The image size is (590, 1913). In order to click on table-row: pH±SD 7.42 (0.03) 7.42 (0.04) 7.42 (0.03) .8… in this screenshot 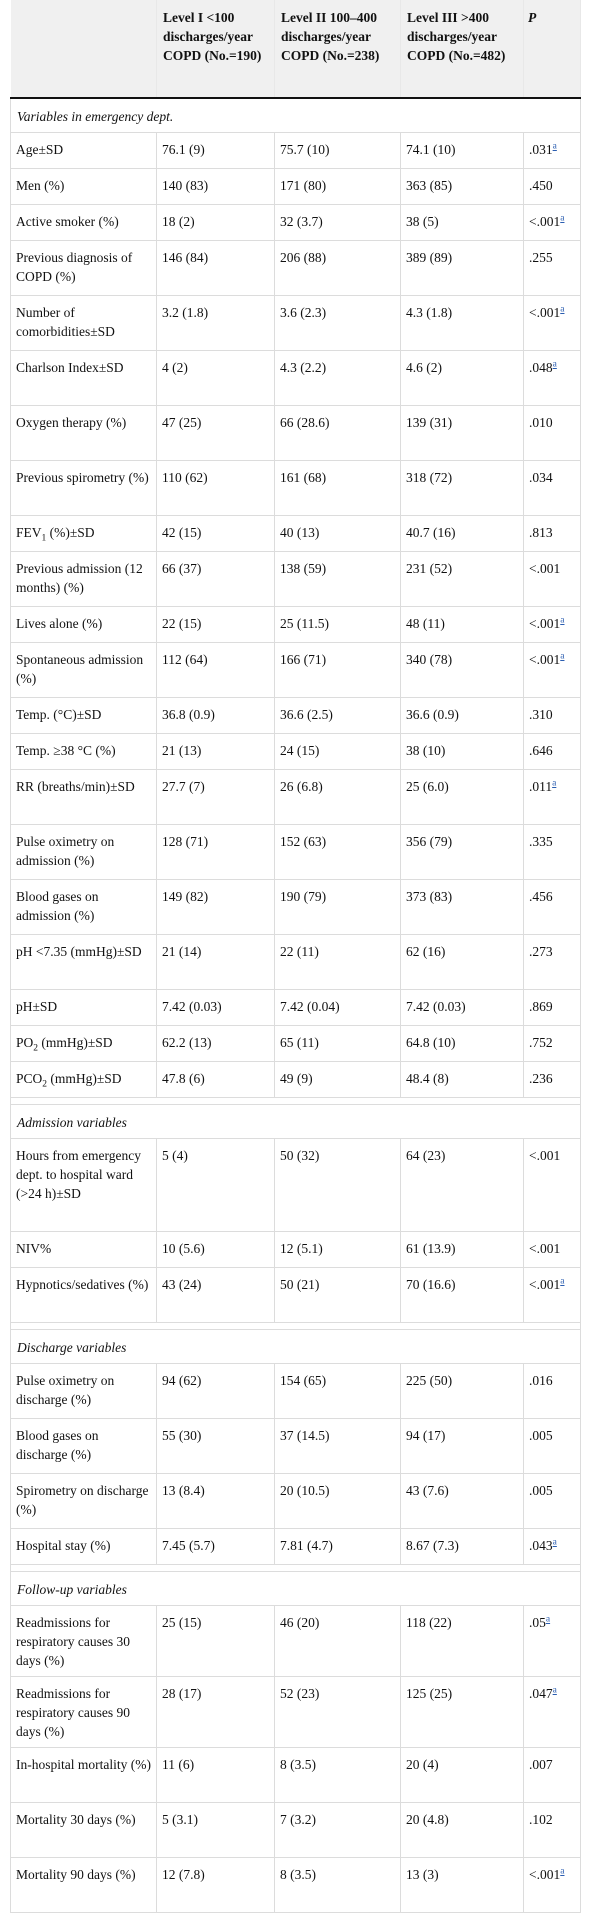, I will do `click(295, 1007)`.